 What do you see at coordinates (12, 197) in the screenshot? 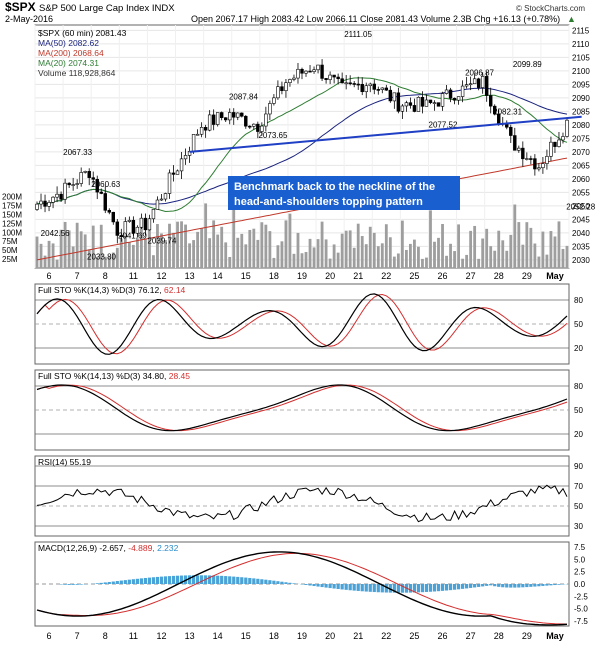
I see `volume-tick-label: 200M` at bounding box center [12, 197].